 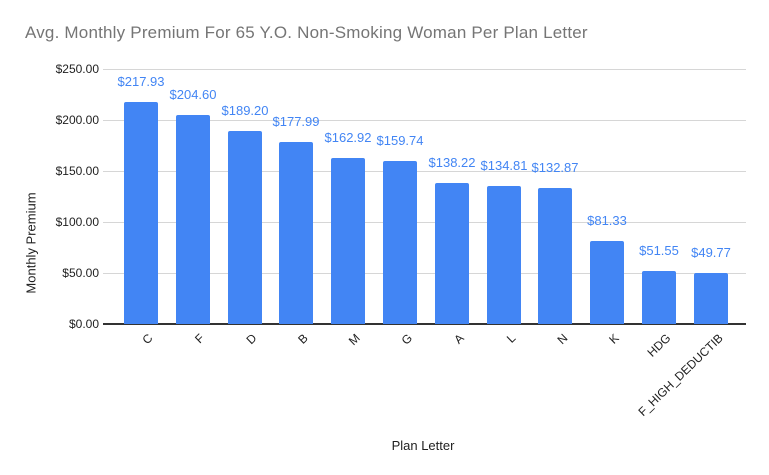 What do you see at coordinates (504, 255) in the screenshot?
I see `bar-L` at bounding box center [504, 255].